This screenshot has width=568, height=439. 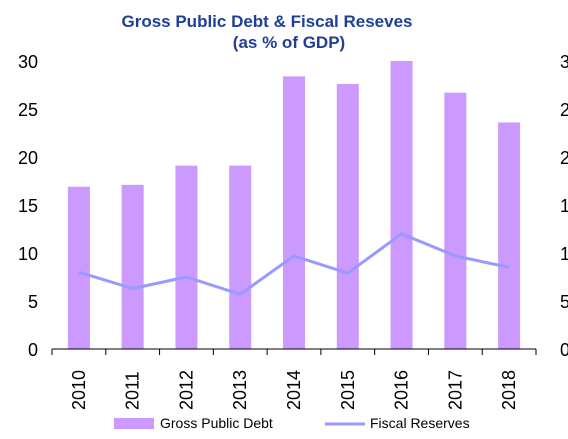 I want to click on right-y-tick-label: 15, so click(x=564, y=206).